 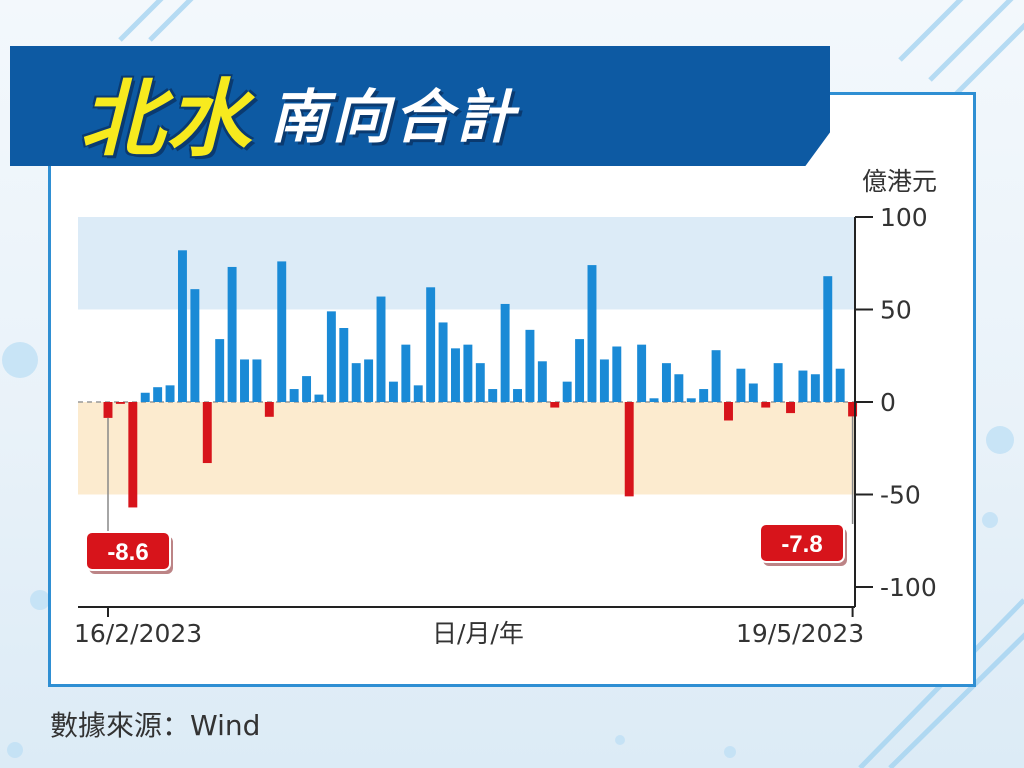 What do you see at coordinates (166, 118) in the screenshot?
I see `title-highlight: 北水` at bounding box center [166, 118].